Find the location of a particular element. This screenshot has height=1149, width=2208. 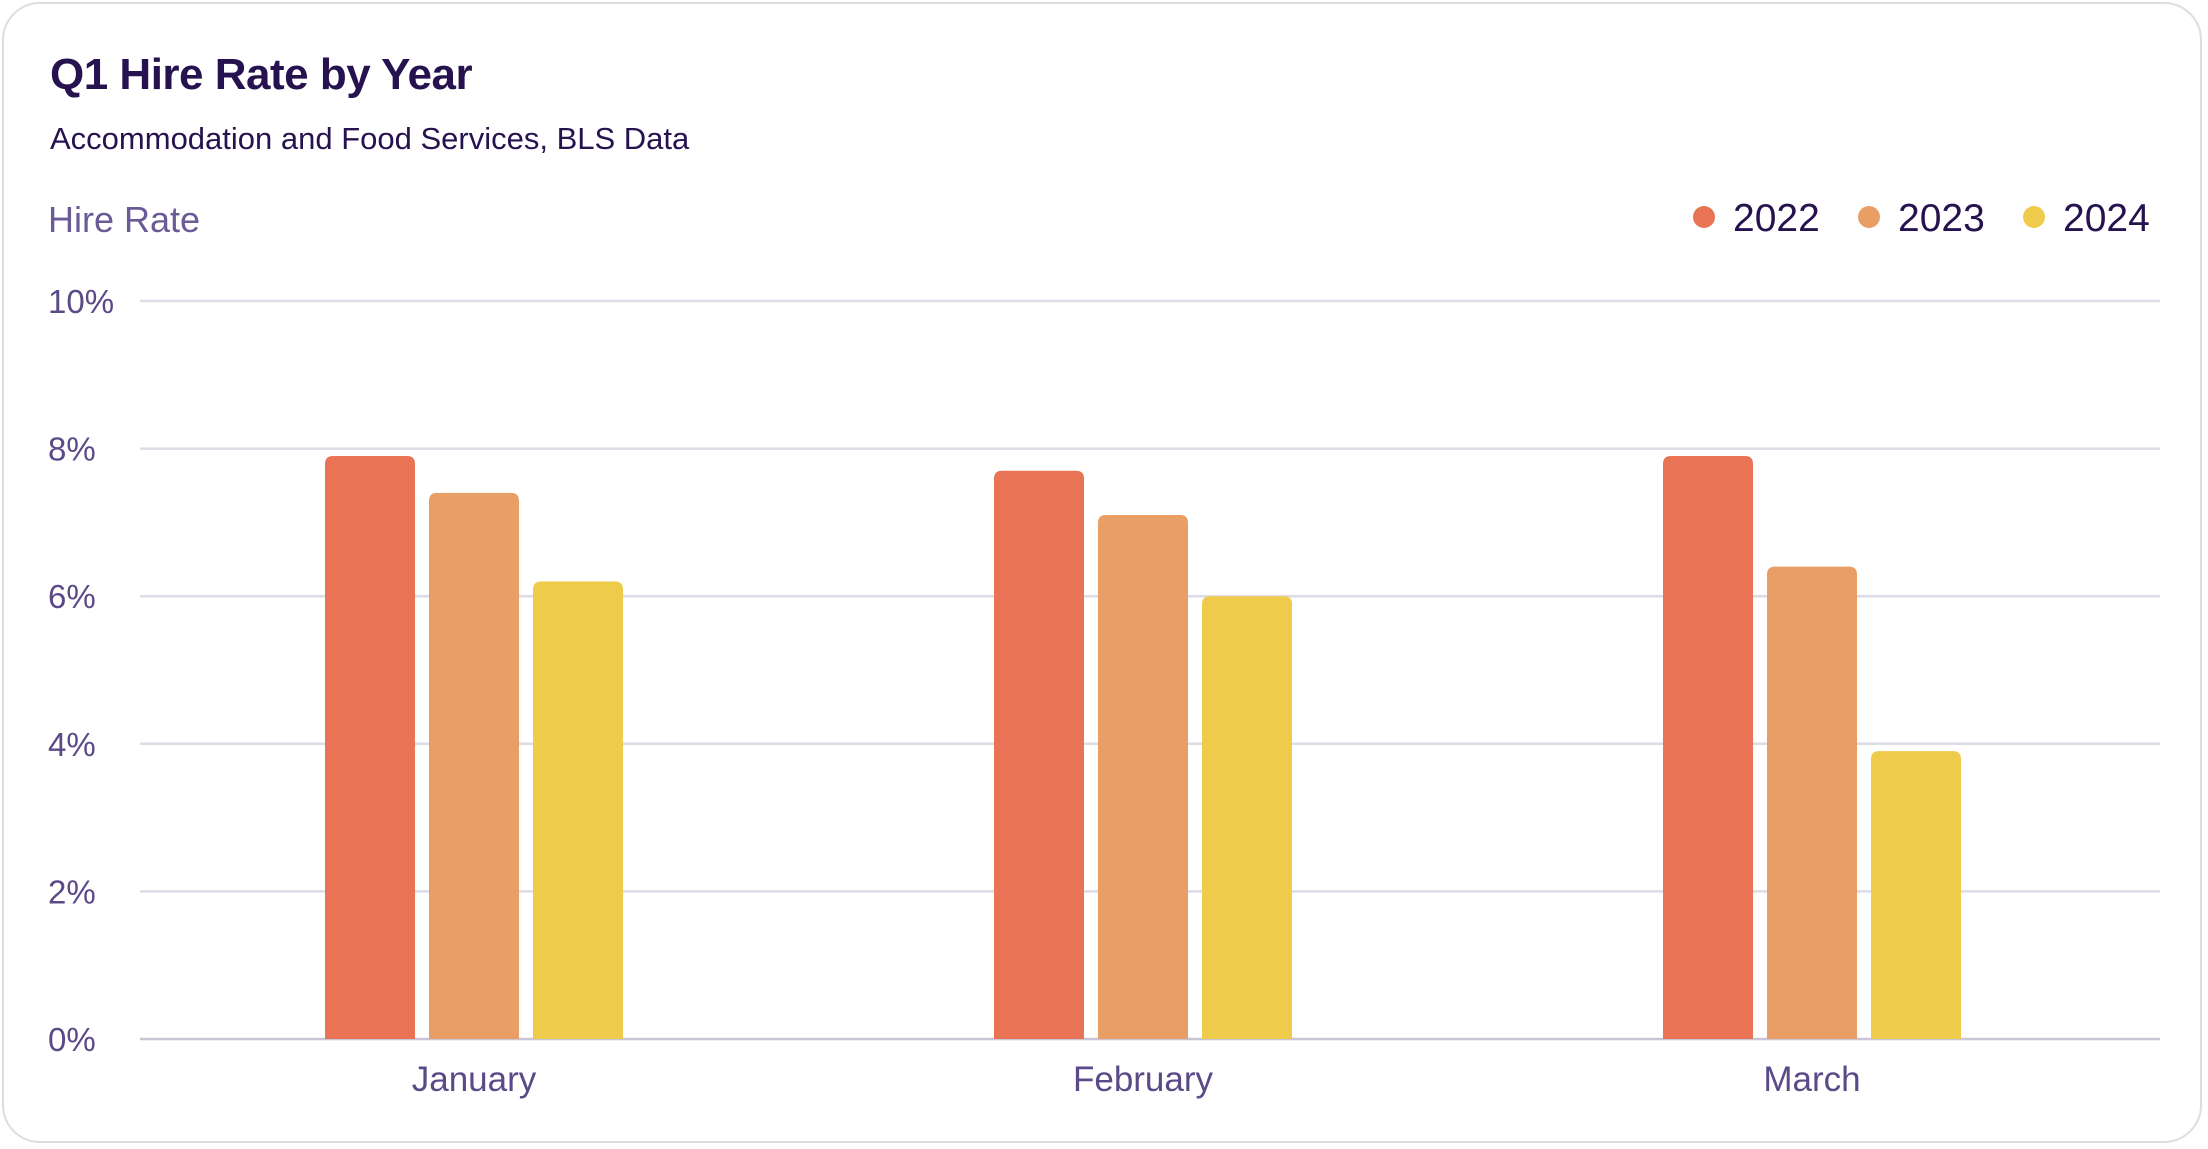

x-tick-label: March is located at coordinates (1811, 1079).